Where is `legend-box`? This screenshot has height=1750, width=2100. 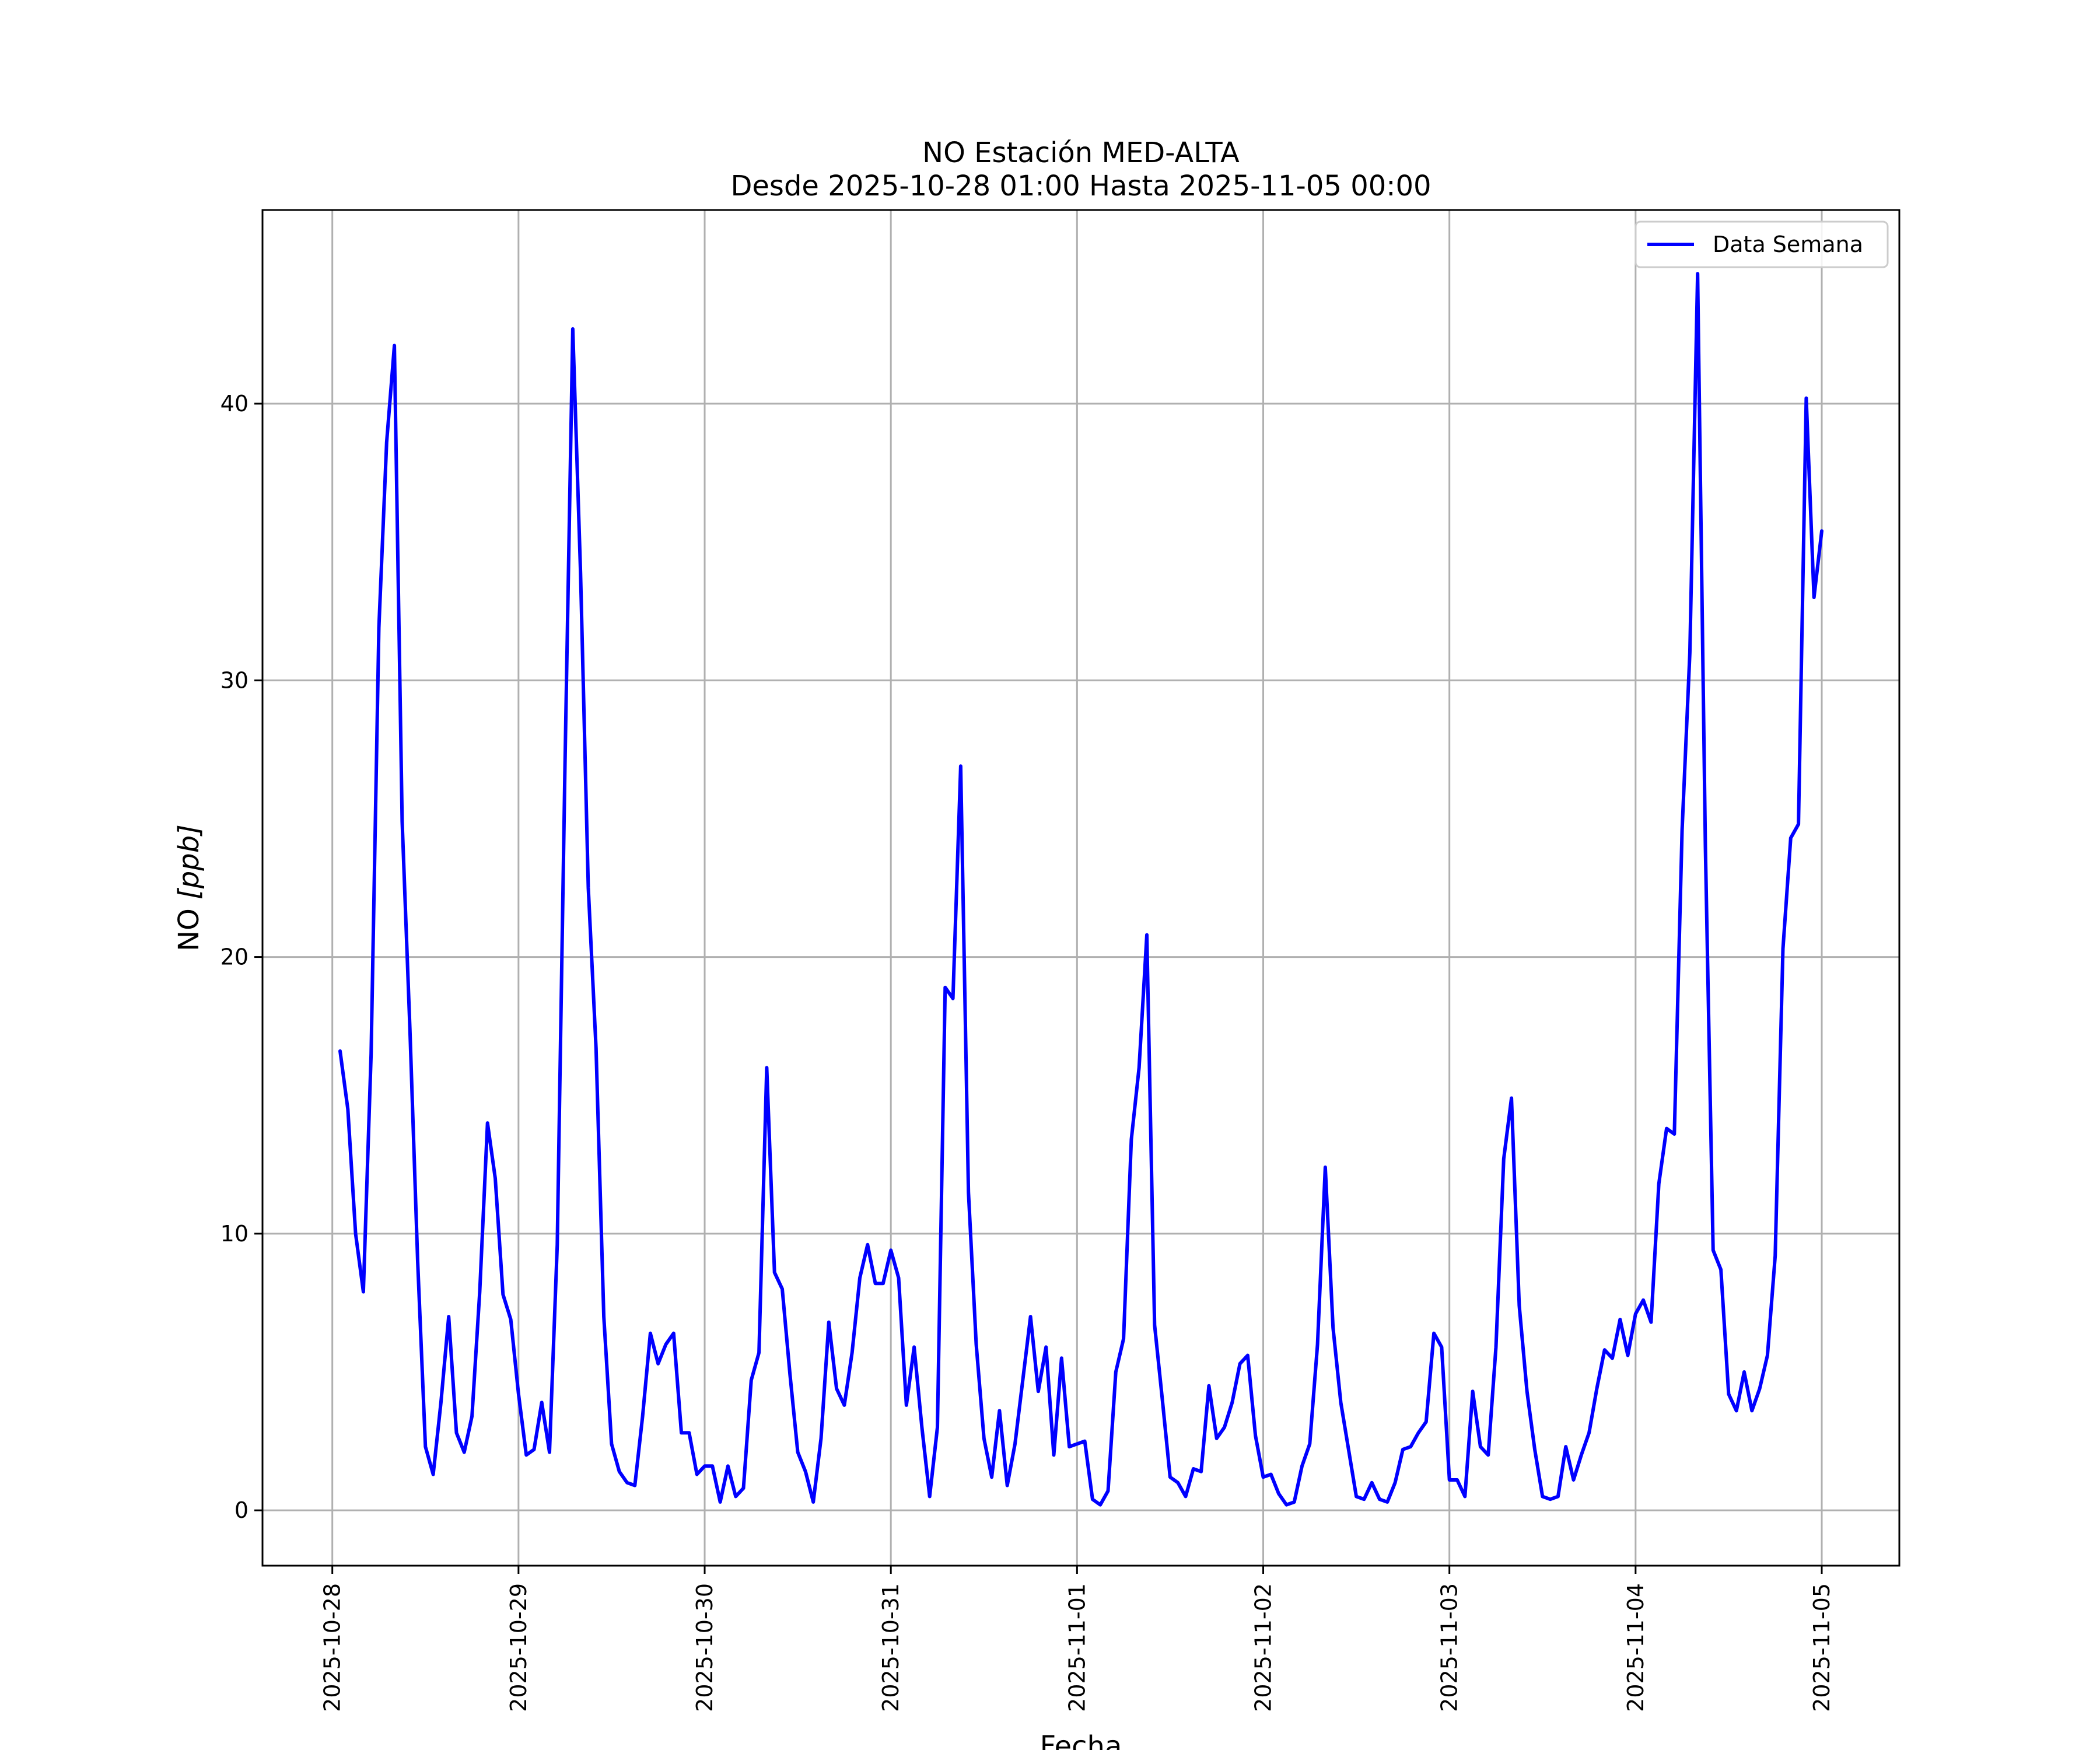 legend-box is located at coordinates (1761, 244).